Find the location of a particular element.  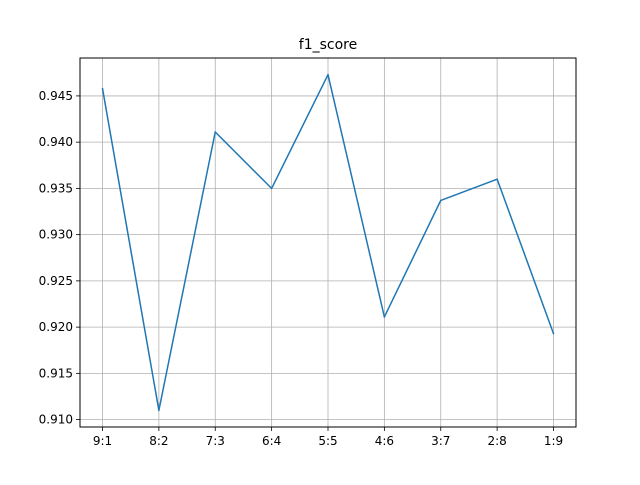

x-tick-label: 1:9 is located at coordinates (553, 441).